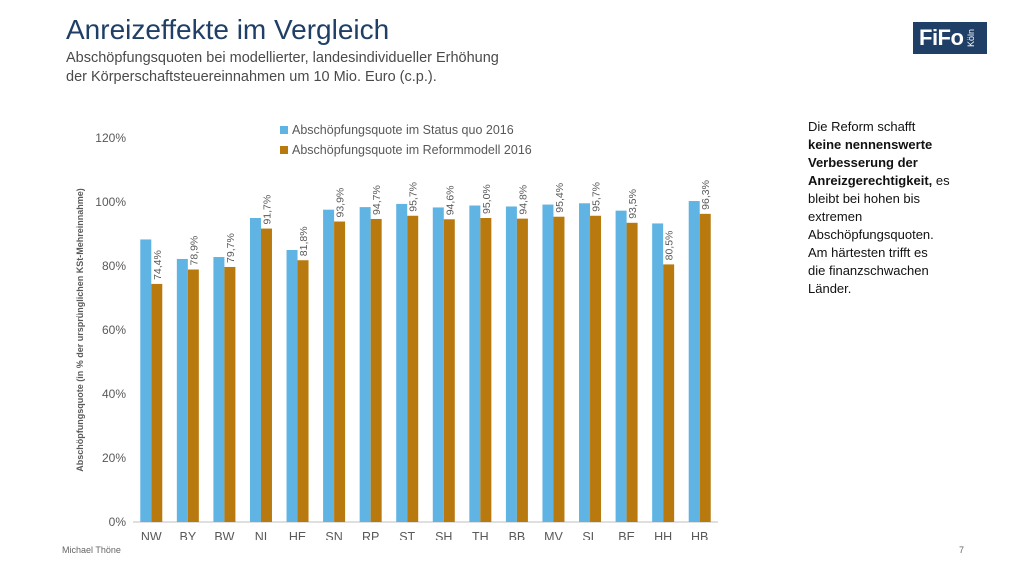 This screenshot has height=576, width=1024. Describe the element at coordinates (864, 198) in the screenshot. I see `sidebar-line: bleibt bei hohen bis` at that location.